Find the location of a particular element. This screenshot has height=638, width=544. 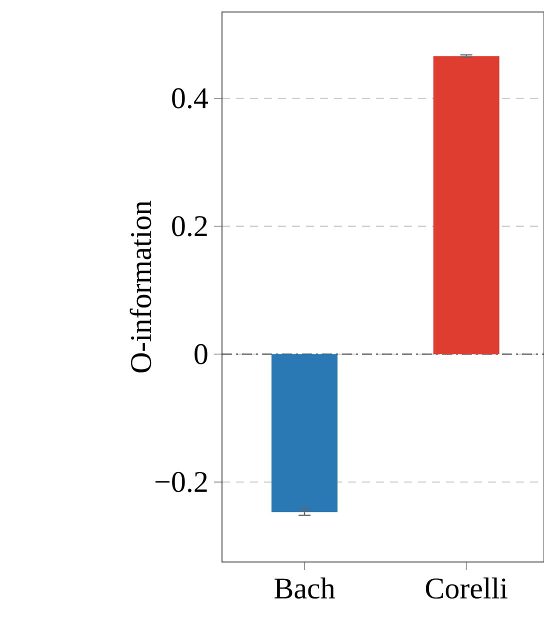

y-tick-label: −0.2 is located at coordinates (181, 482).